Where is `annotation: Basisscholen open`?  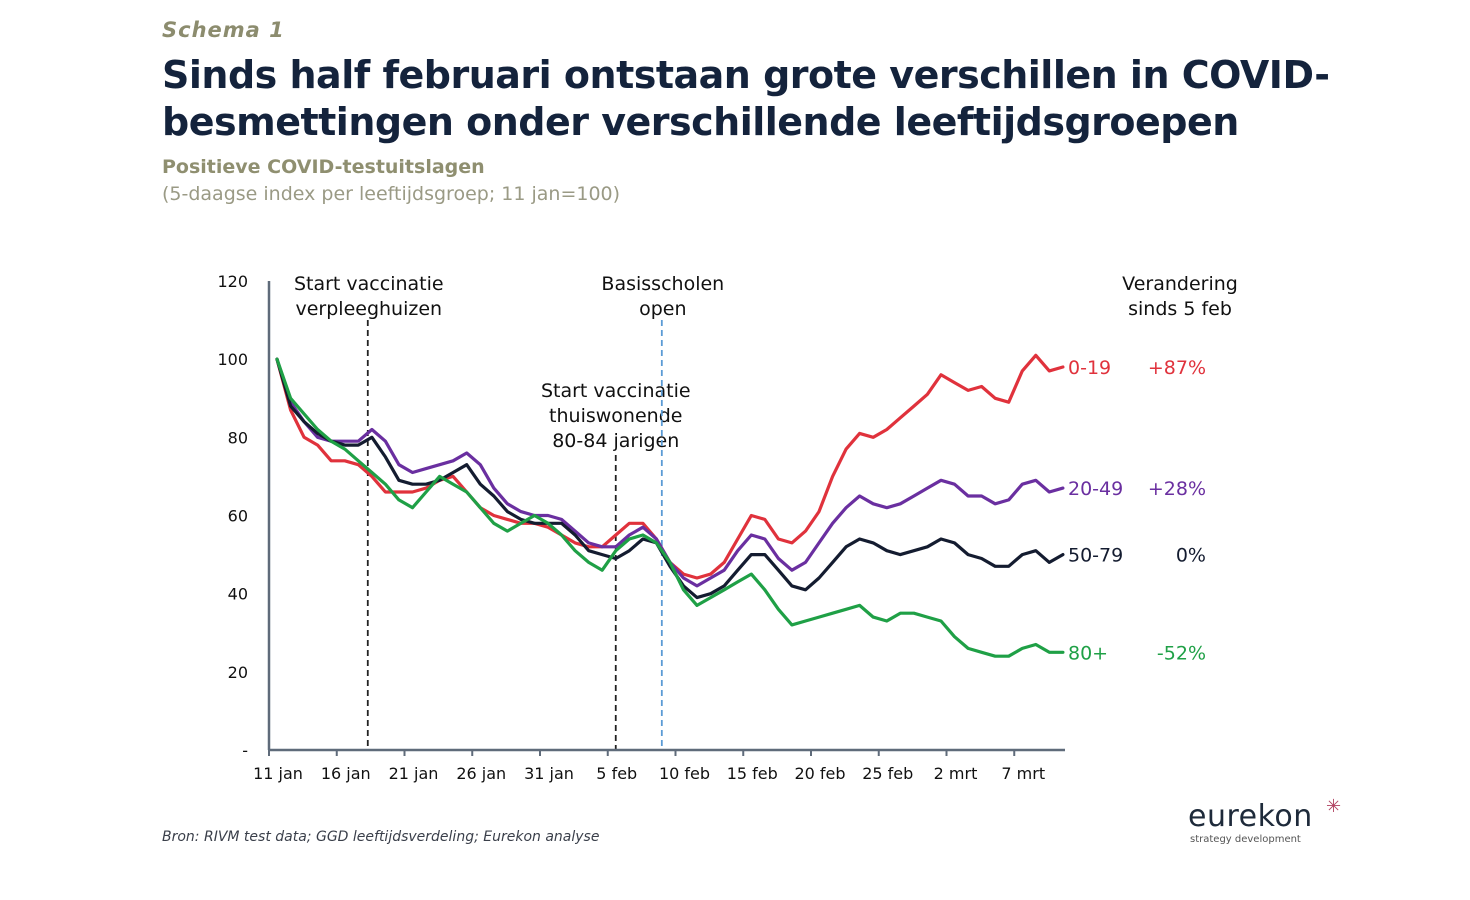 annotation: Basisscholen open is located at coordinates (662, 511).